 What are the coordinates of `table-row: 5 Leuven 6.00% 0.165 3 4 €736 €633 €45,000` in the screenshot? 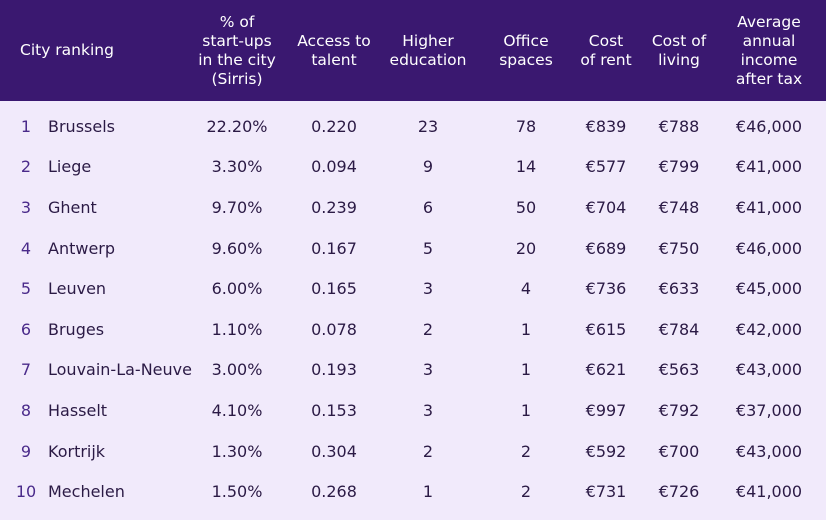 It's located at (413, 288).